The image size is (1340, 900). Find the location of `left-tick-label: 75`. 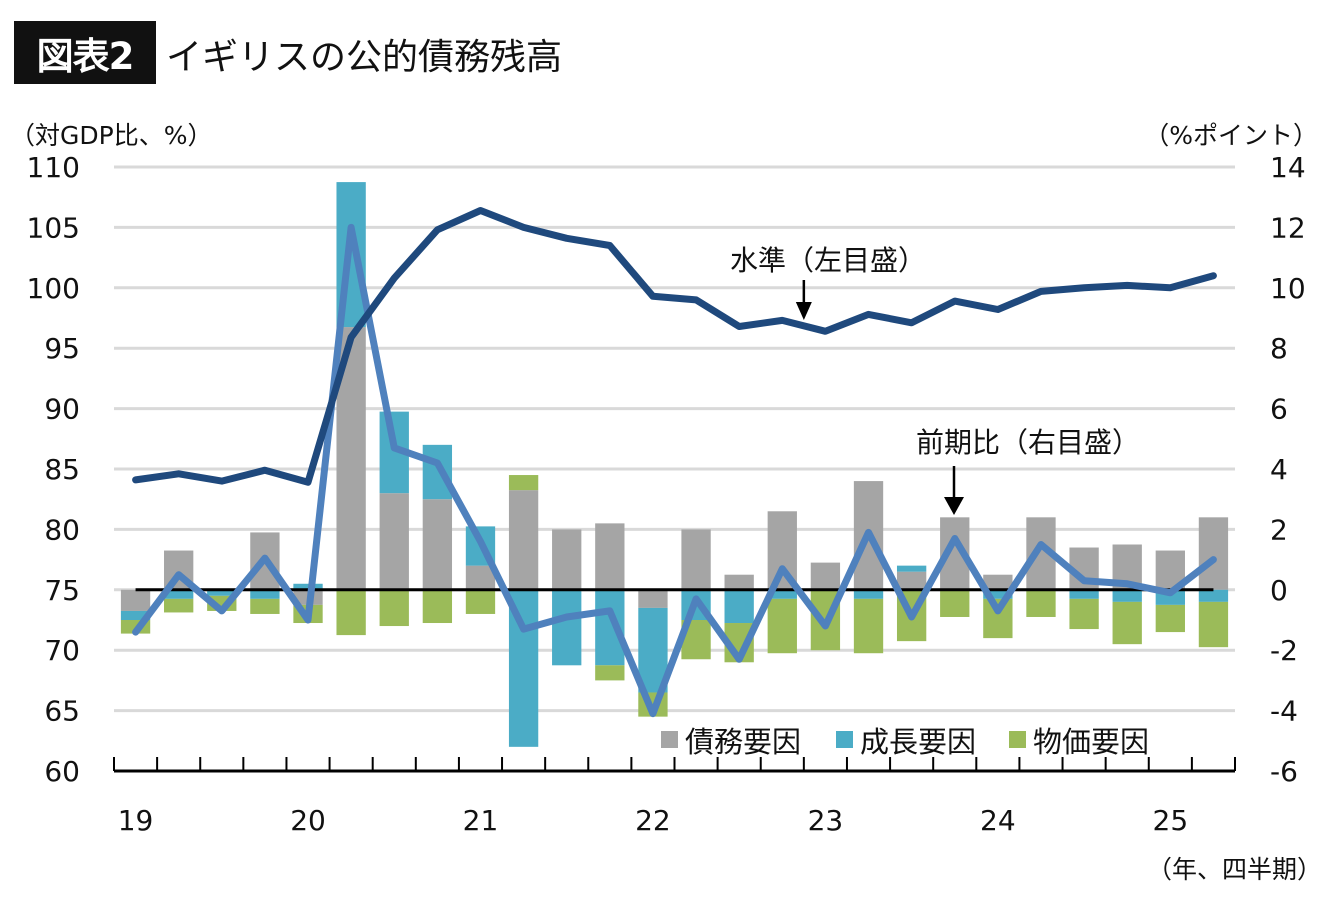

left-tick-label: 75 is located at coordinates (62, 590).